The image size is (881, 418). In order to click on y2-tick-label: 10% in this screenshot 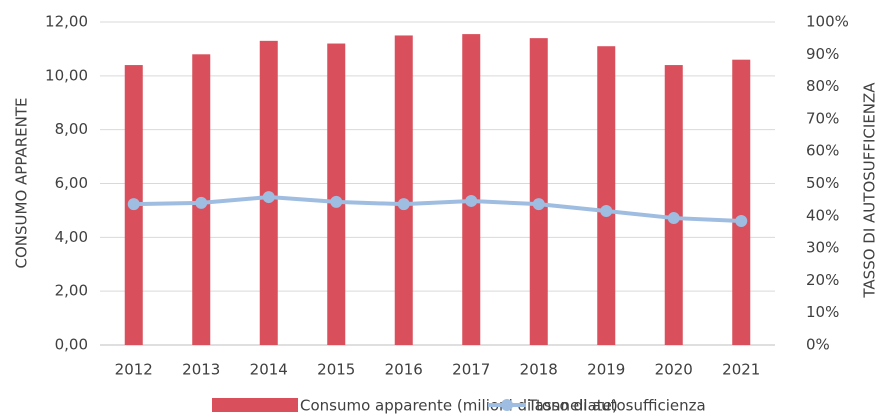, I will do `click(822, 312)`.